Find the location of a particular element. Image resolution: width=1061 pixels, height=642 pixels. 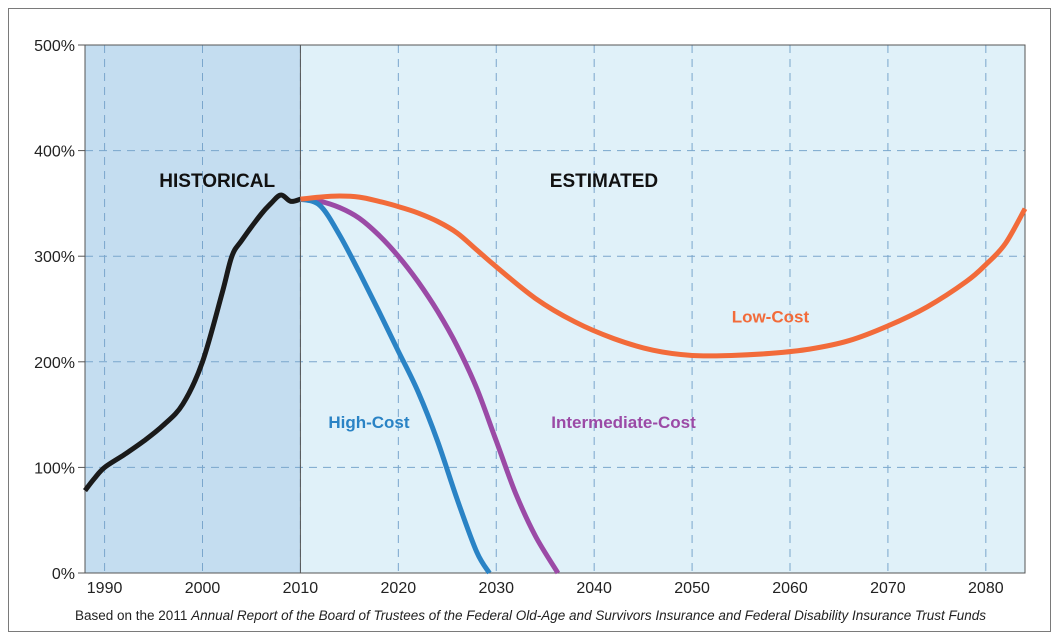

y-tick-label: 100% is located at coordinates (54, 468).